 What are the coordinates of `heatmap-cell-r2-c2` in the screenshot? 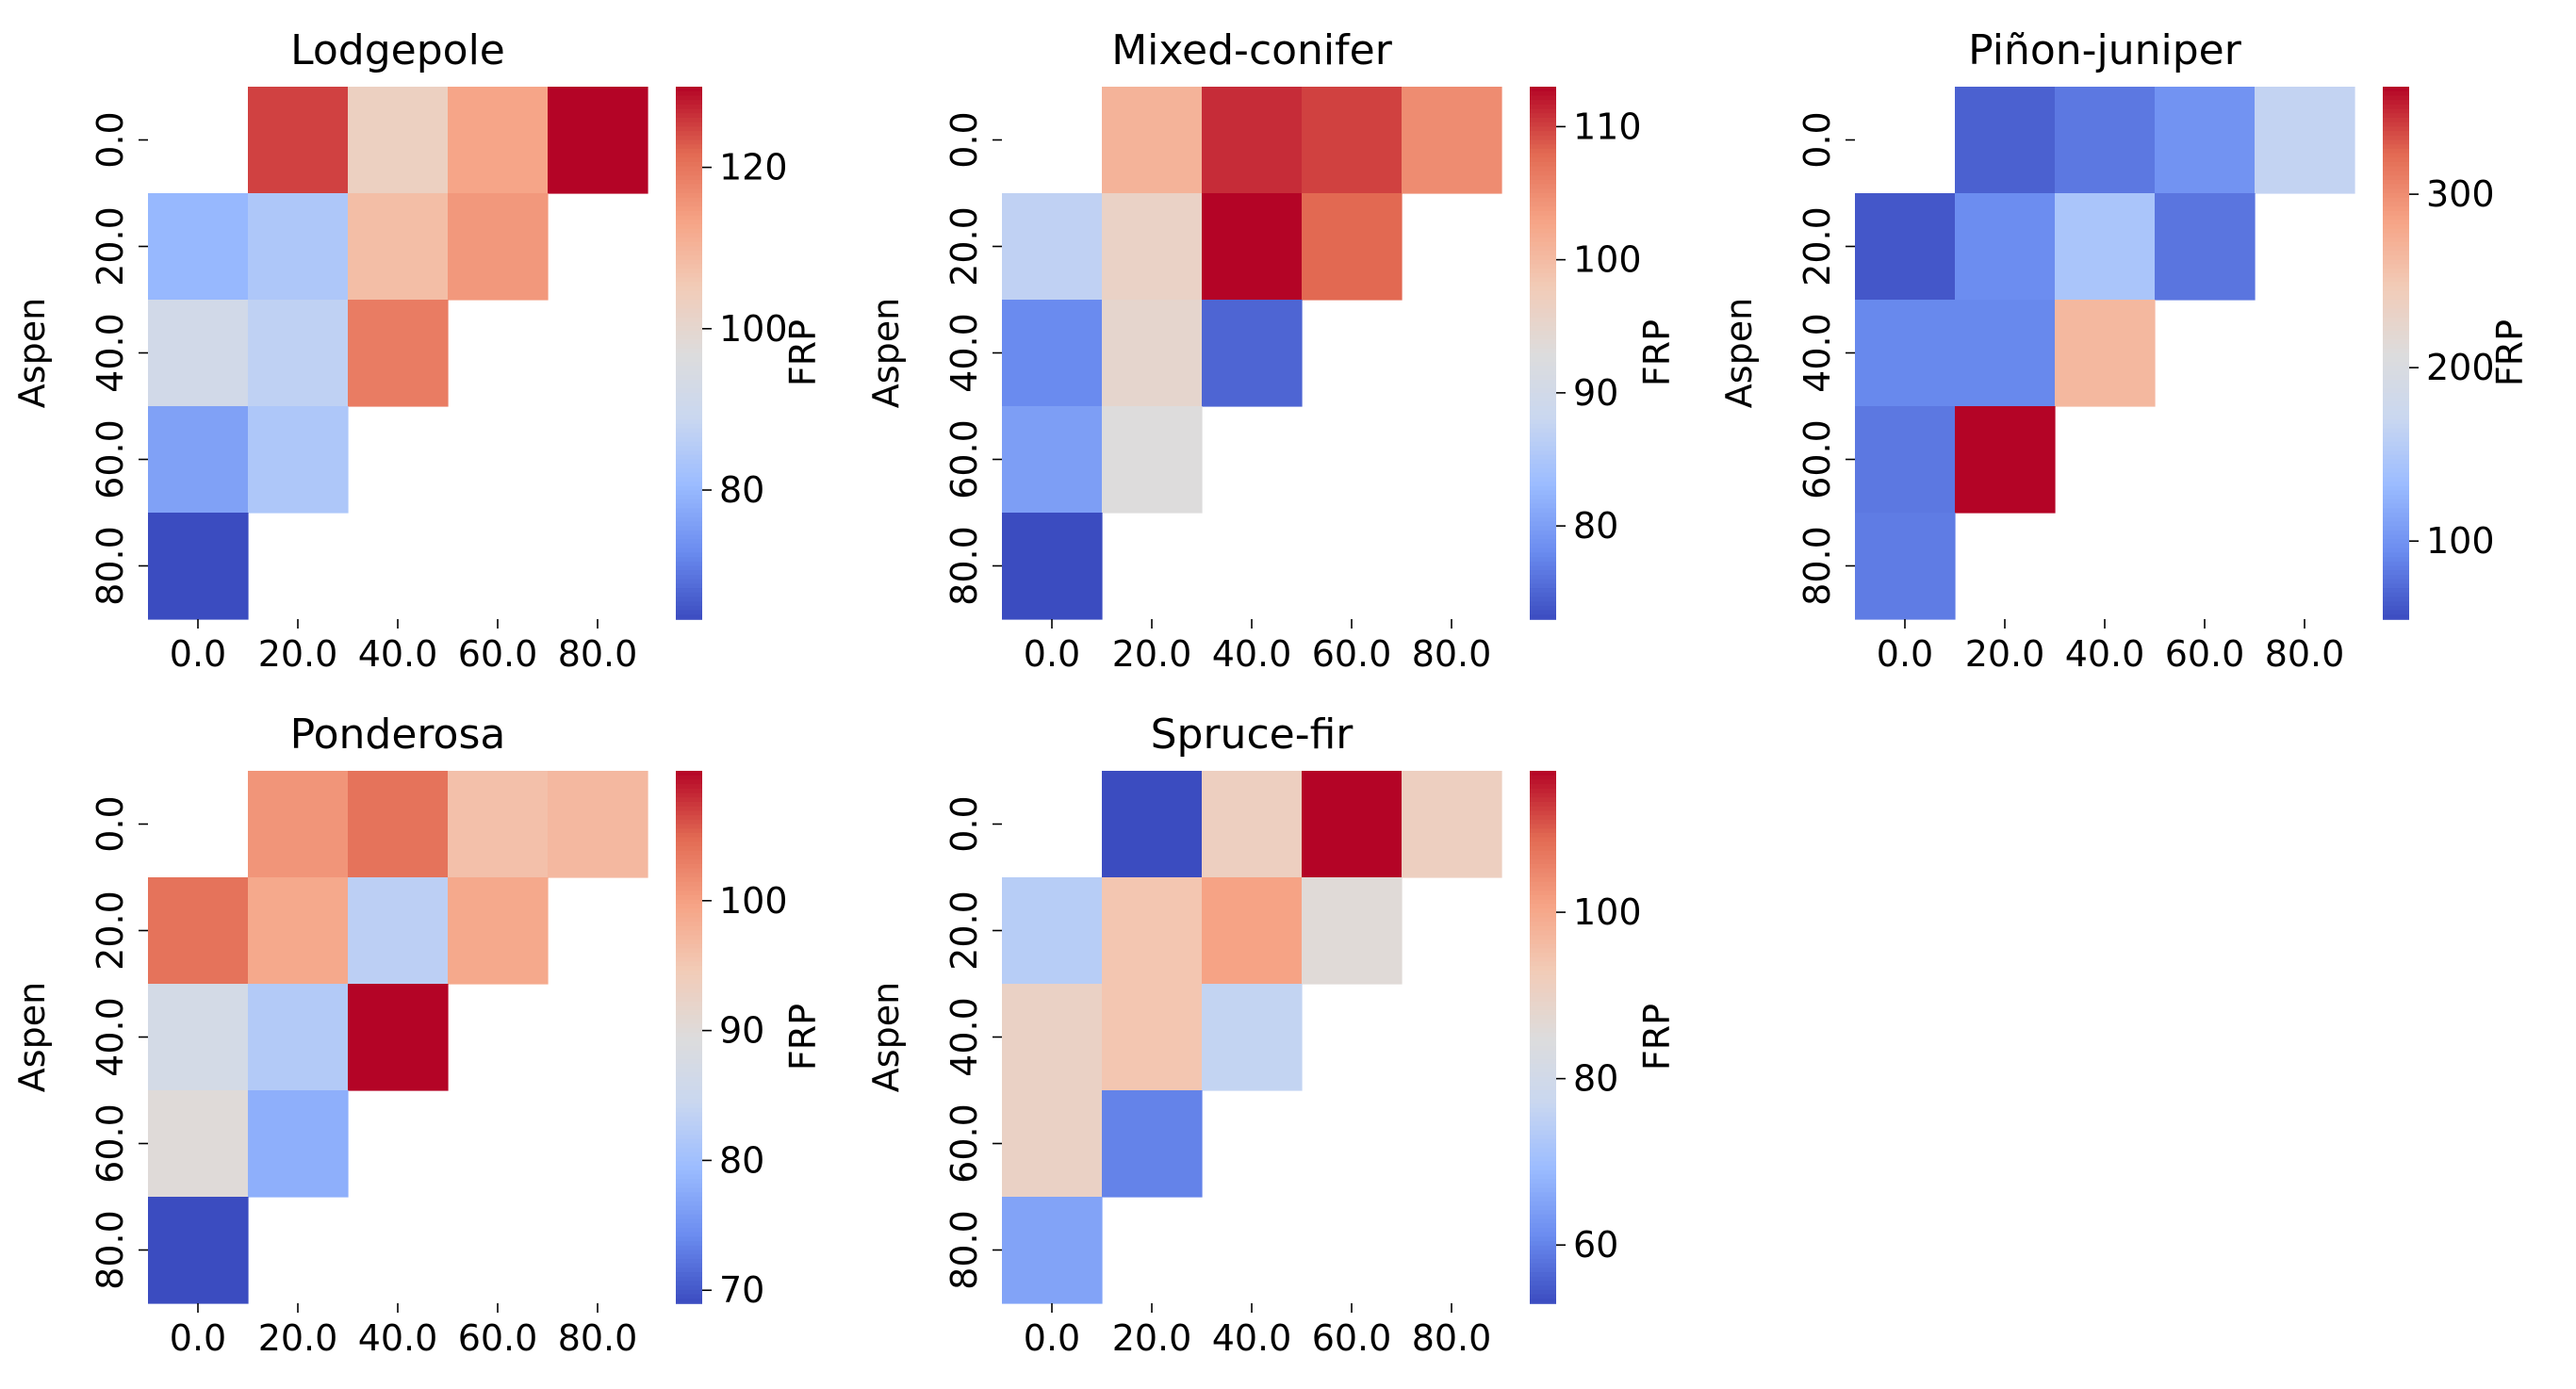 It's located at (398, 1038).